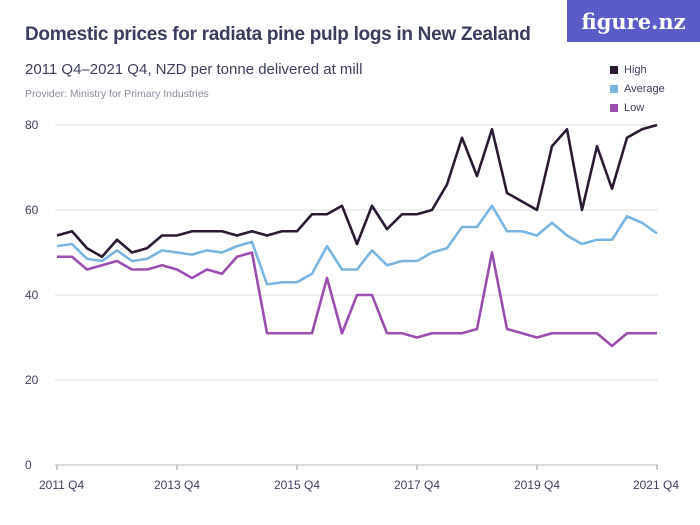  Describe the element at coordinates (177, 485) in the screenshot. I see `x-tick-label: 2013 Q4` at that location.